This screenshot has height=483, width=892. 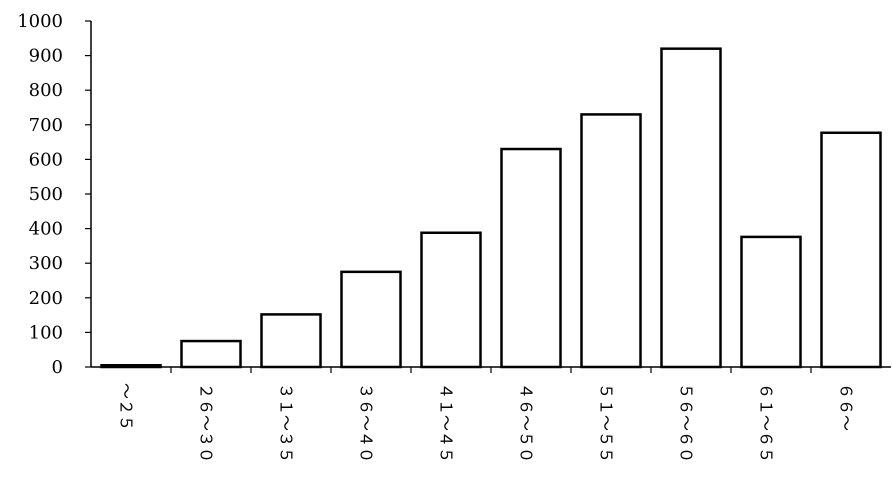 I want to click on y-tick-label: 700, so click(x=46, y=125).